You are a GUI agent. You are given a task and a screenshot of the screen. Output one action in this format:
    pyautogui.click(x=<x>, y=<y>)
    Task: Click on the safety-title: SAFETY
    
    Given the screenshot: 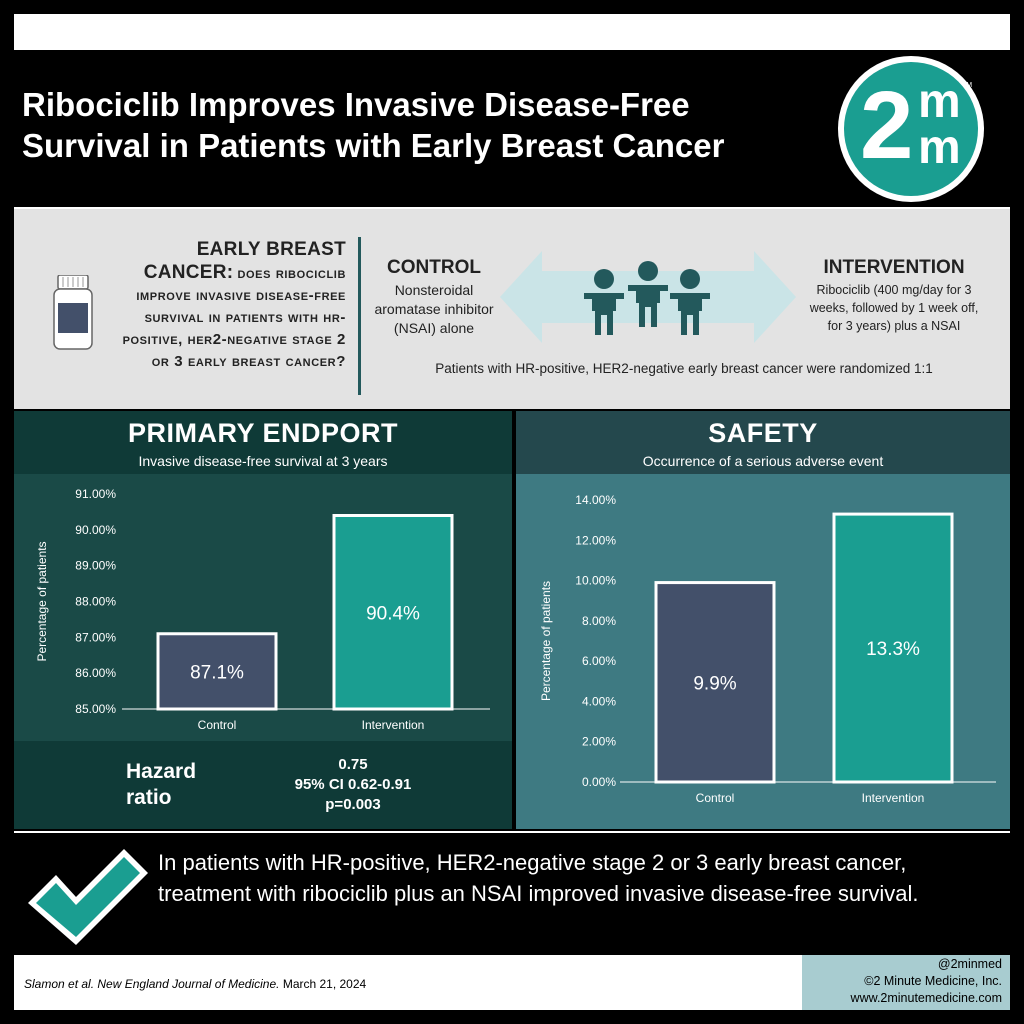 What is the action you would take?
    pyautogui.click(x=763, y=433)
    